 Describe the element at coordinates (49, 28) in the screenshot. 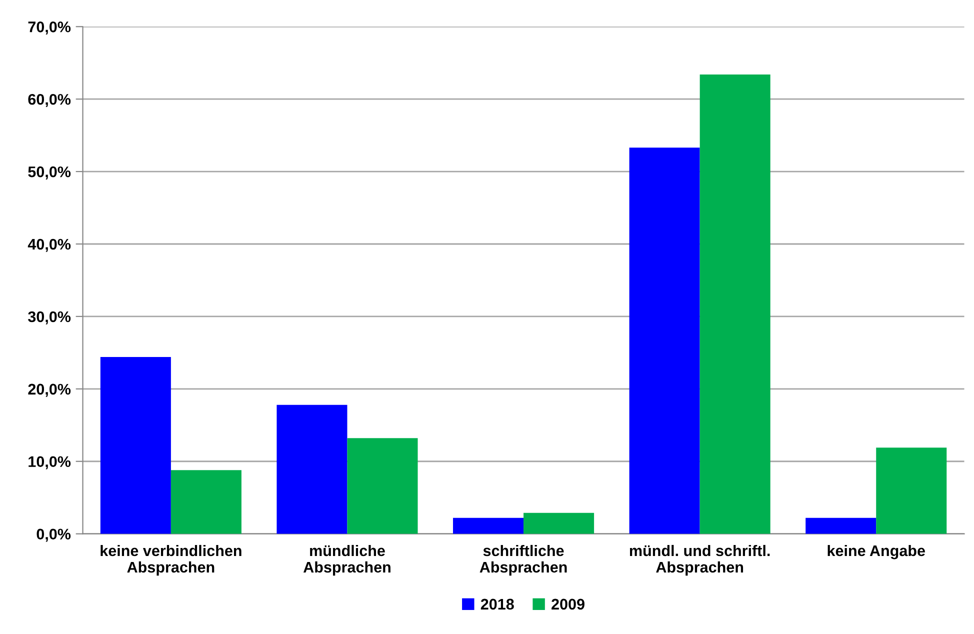

I see `y-tick-label: 70,0%` at that location.